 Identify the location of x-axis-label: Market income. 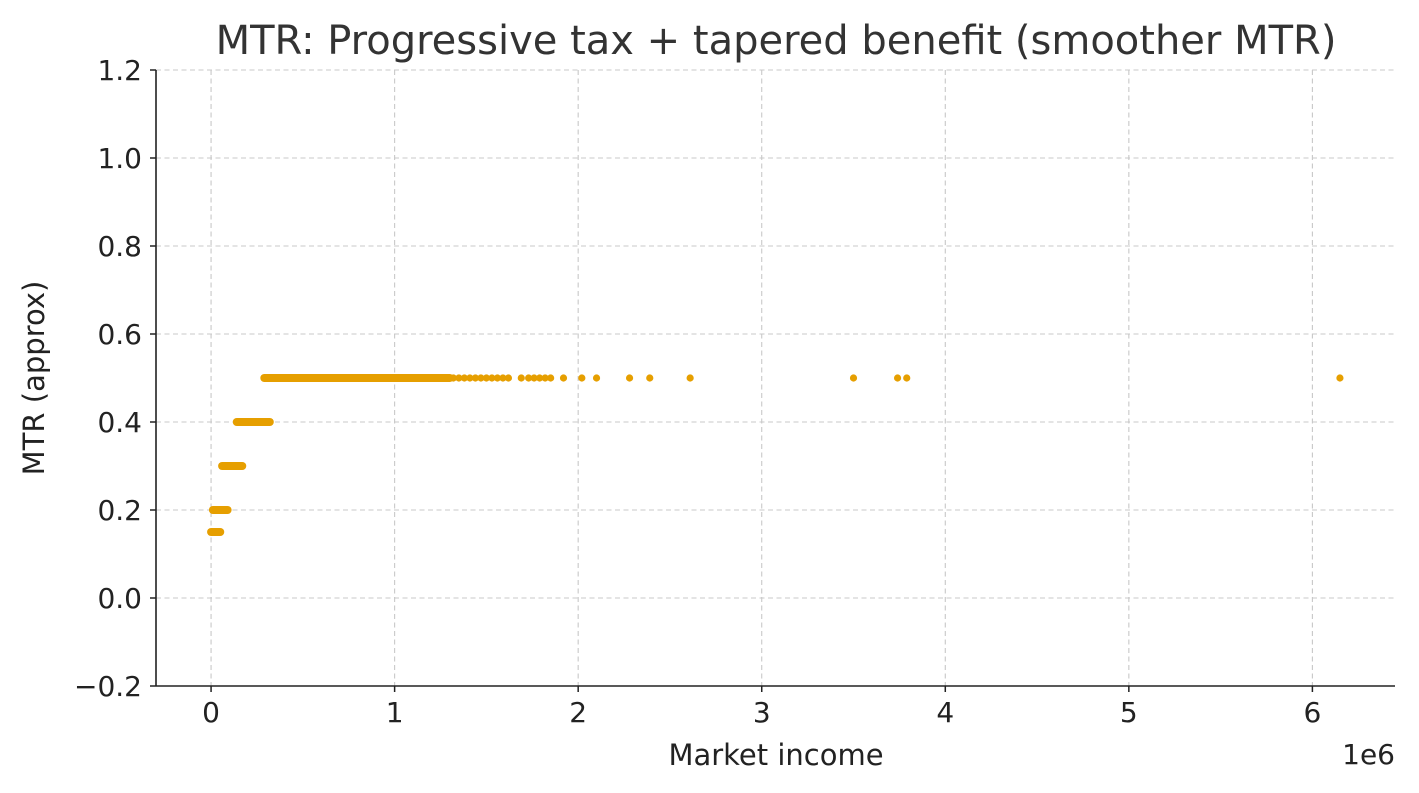
(775, 755).